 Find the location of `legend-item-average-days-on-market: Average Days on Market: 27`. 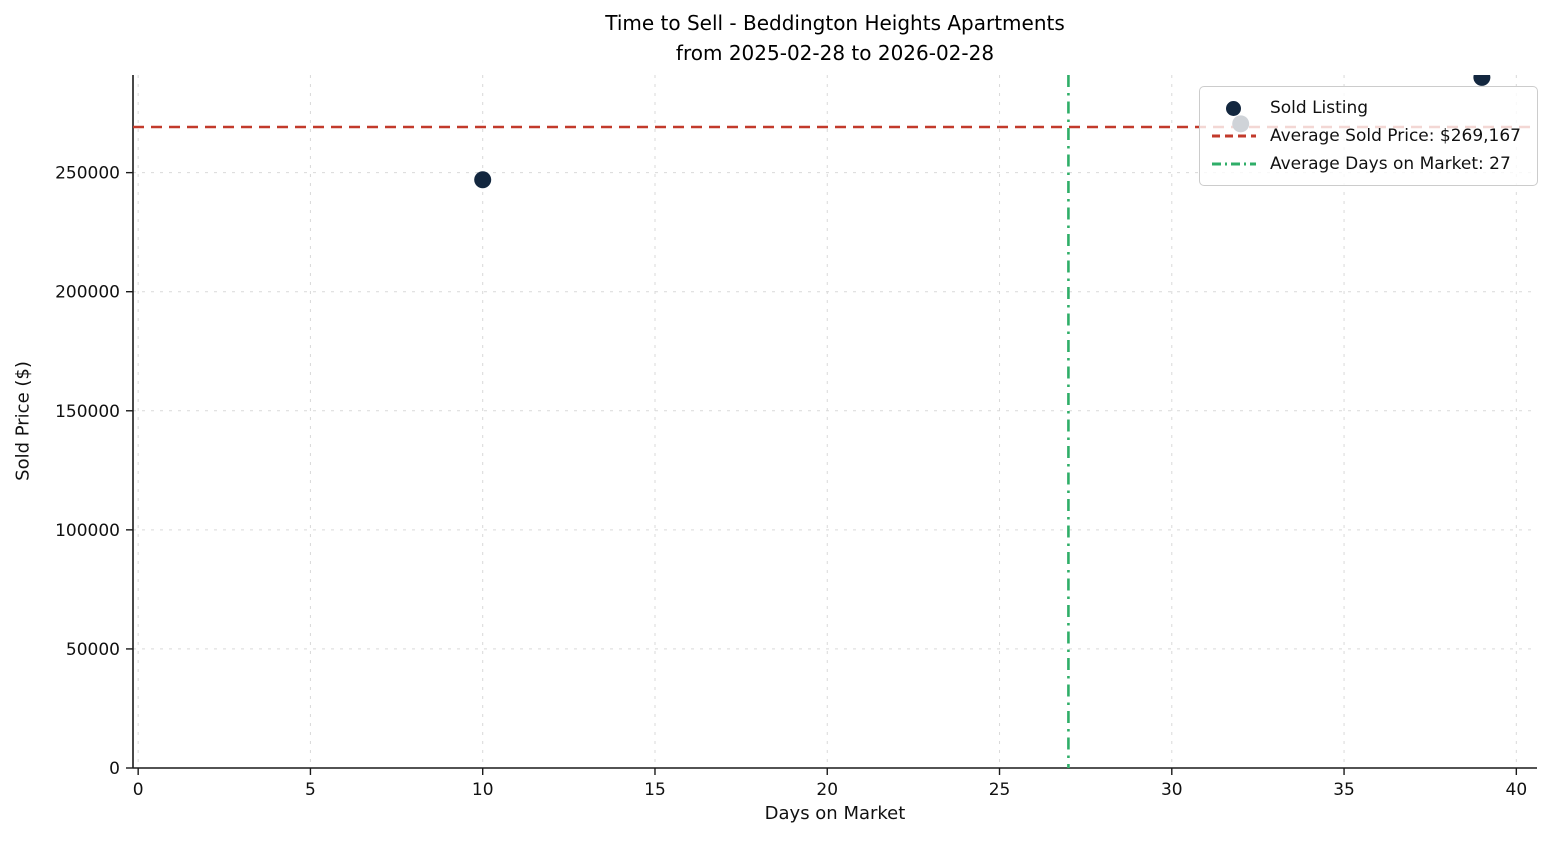

legend-item-average-days-on-market: Average Days on Market: 27 is located at coordinates (1366, 164).